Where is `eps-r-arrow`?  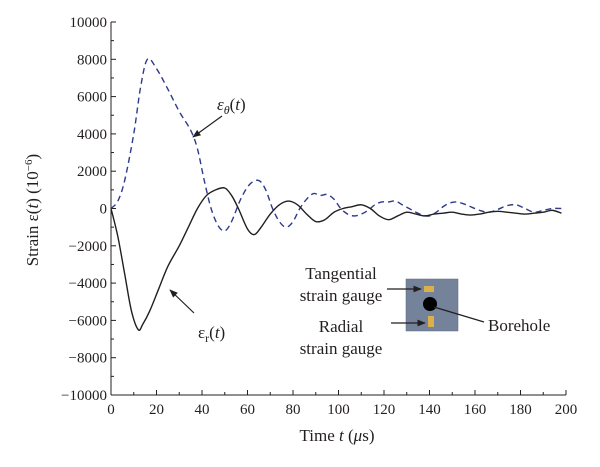
eps-r-arrow is located at coordinates (182, 301).